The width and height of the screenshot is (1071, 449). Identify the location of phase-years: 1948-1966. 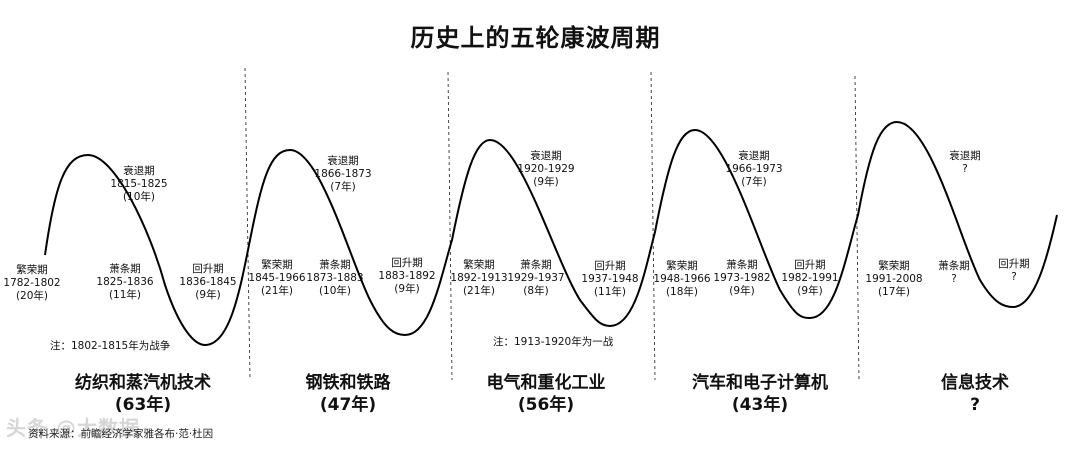
(682, 279).